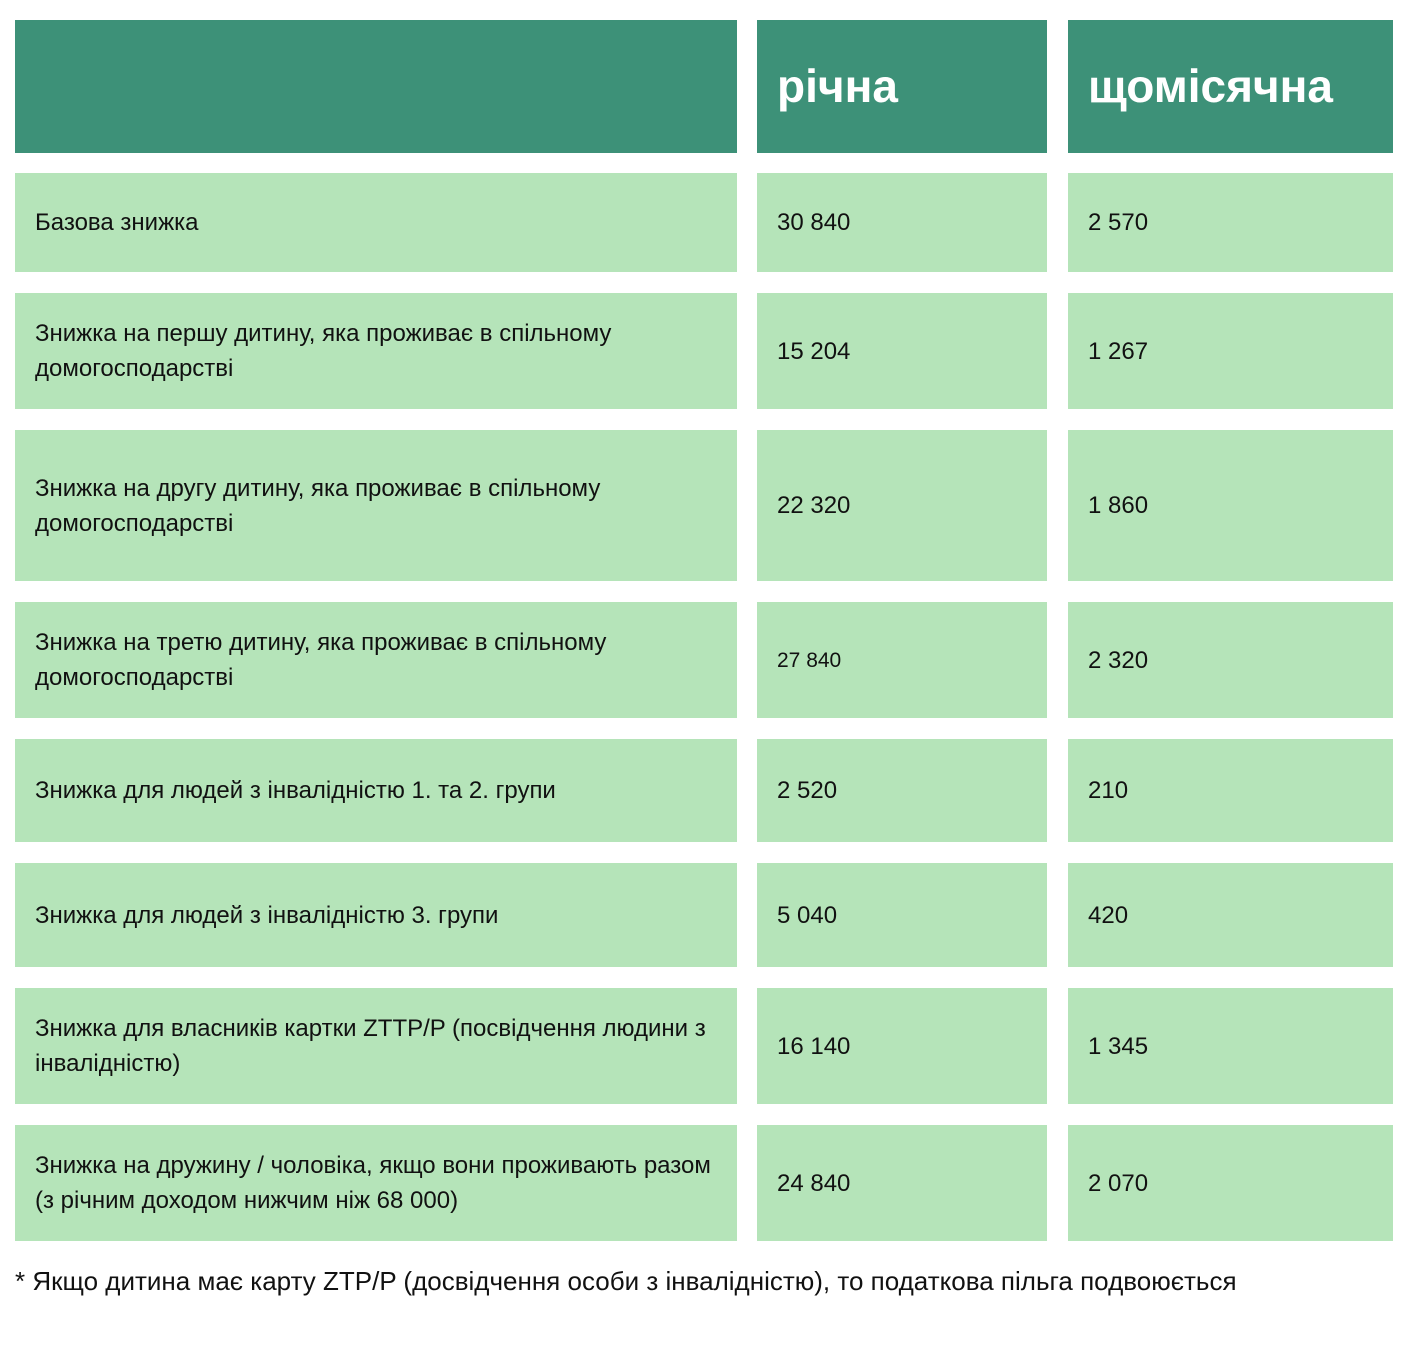 This screenshot has width=1407, height=1353. What do you see at coordinates (1230, 1183) in the screenshot?
I see `row-monthly: 2 070` at bounding box center [1230, 1183].